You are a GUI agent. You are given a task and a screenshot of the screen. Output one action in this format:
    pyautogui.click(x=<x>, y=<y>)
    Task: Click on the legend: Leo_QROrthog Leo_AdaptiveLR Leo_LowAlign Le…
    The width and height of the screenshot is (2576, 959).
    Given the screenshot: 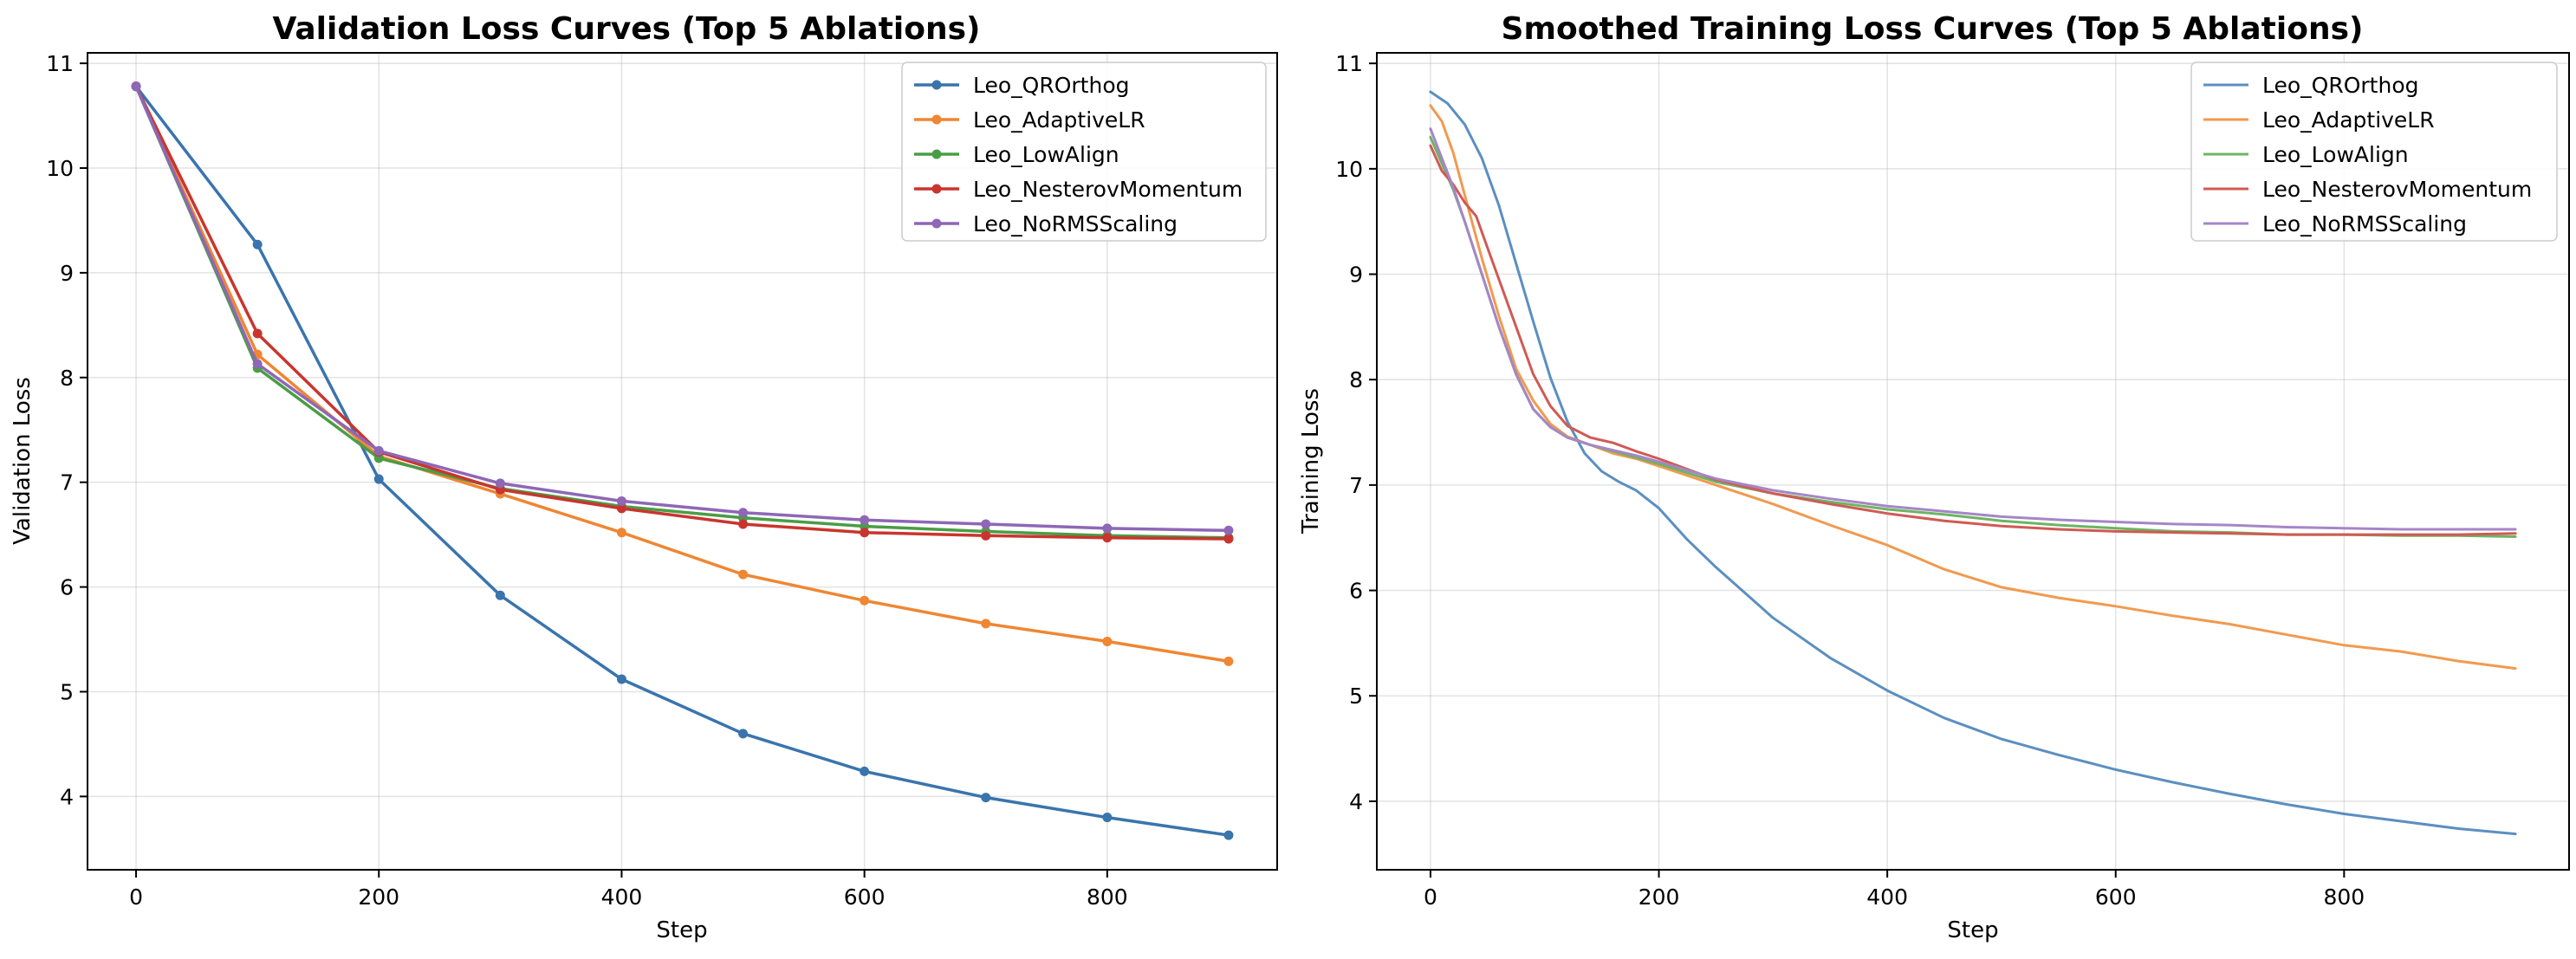 What is the action you would take?
    pyautogui.click(x=2374, y=152)
    